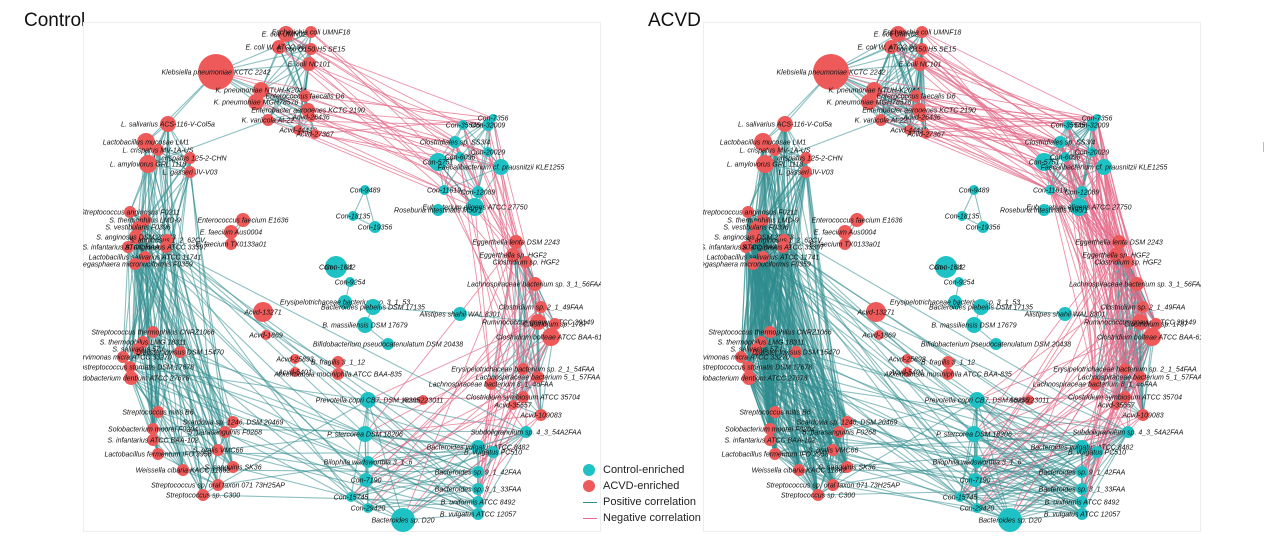  I want to click on control-node-label-n15: L. salivarius ACS-116-V-Col5a, so click(168, 125).